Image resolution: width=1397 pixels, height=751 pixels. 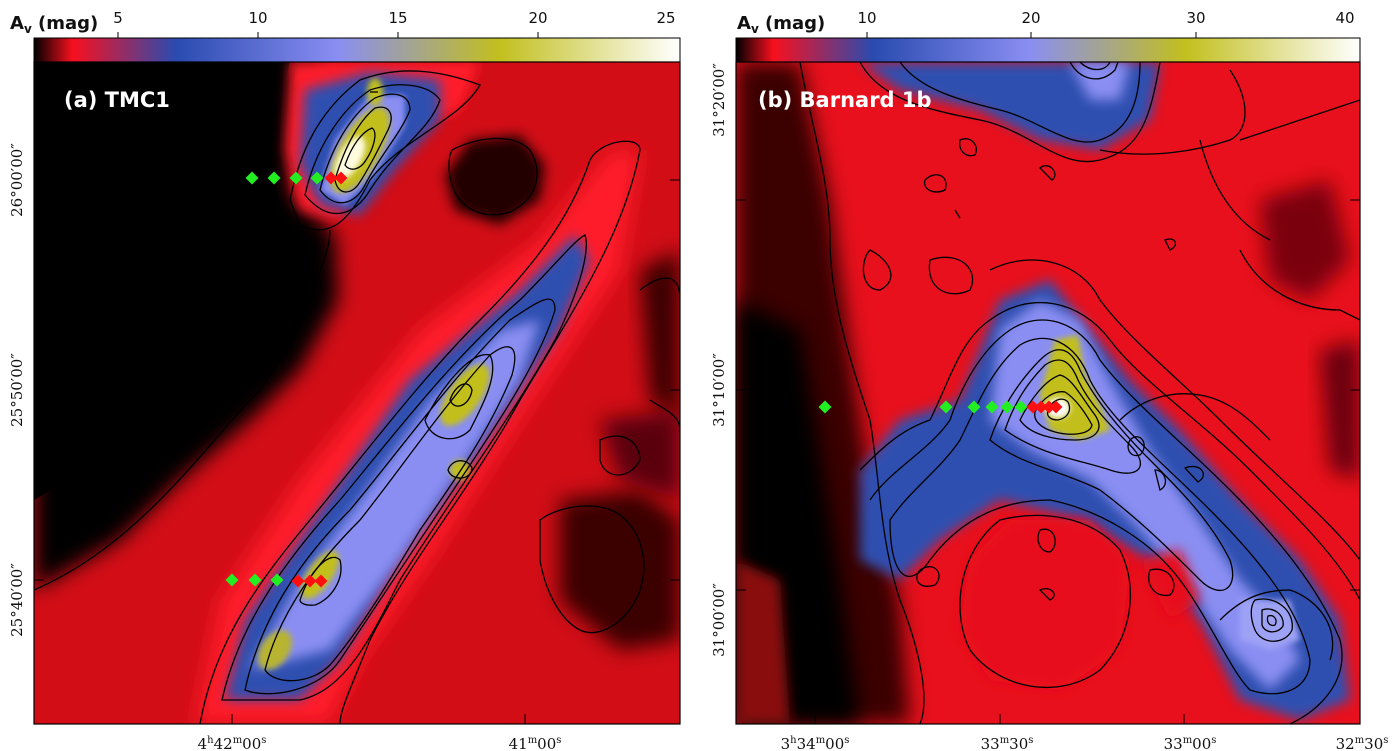 What do you see at coordinates (781, 24) in the screenshot?
I see `colorbar-b-label: Av (mag)` at bounding box center [781, 24].